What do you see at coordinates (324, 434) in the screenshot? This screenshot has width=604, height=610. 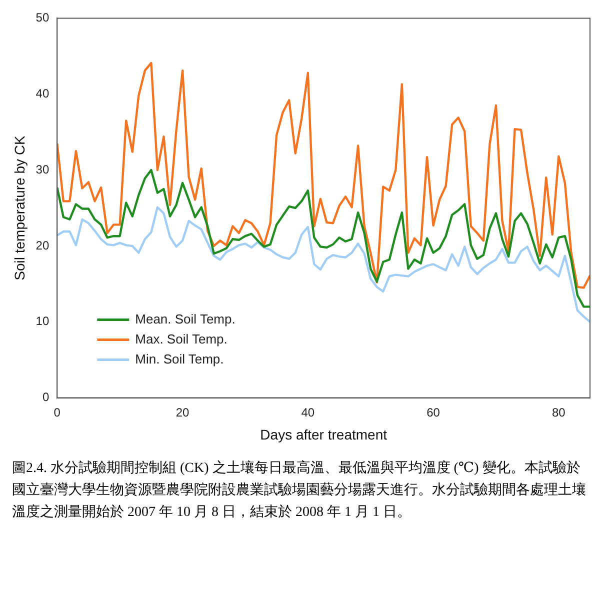 I see `x-axis-title: Days after treatment` at bounding box center [324, 434].